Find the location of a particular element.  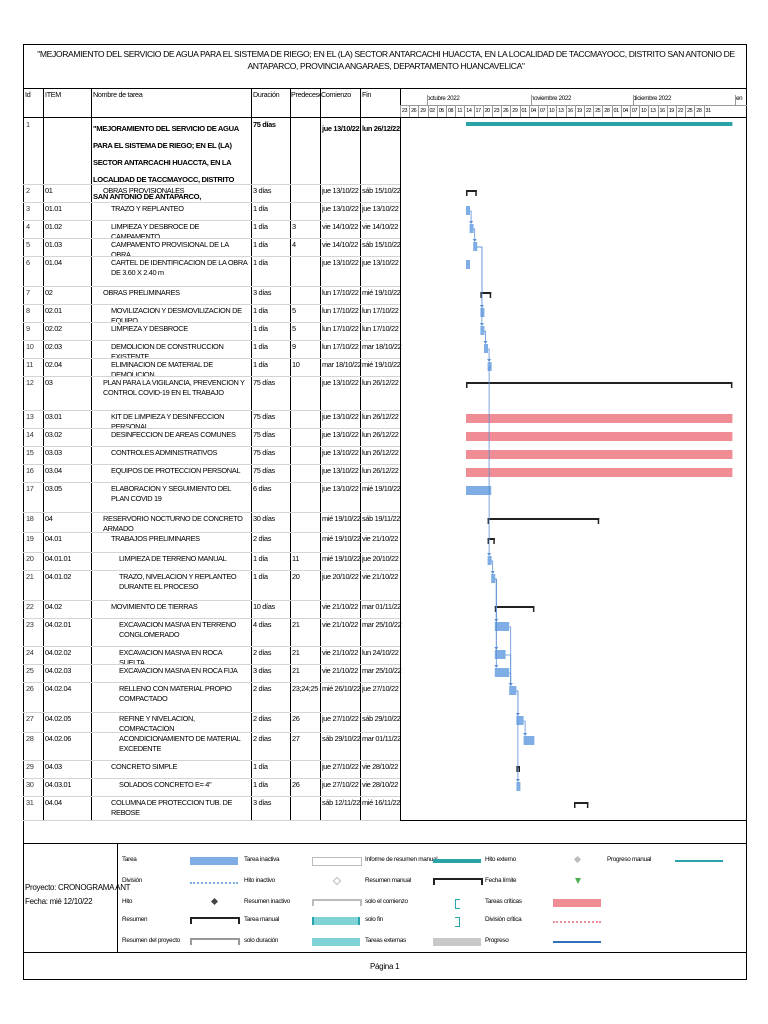

task-duration: 6 días is located at coordinates (262, 488).